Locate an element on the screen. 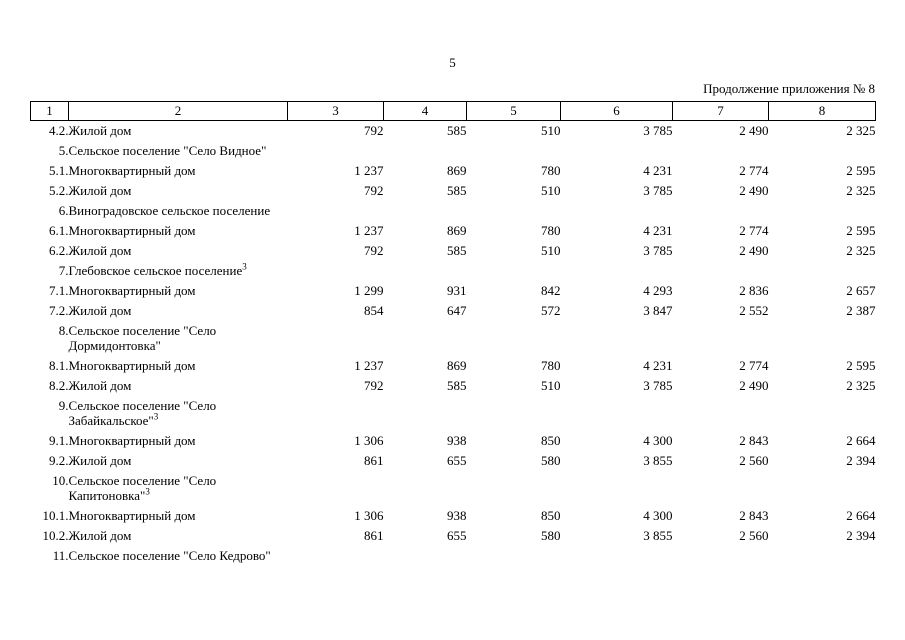  column-header-6: 6 is located at coordinates (616, 111).